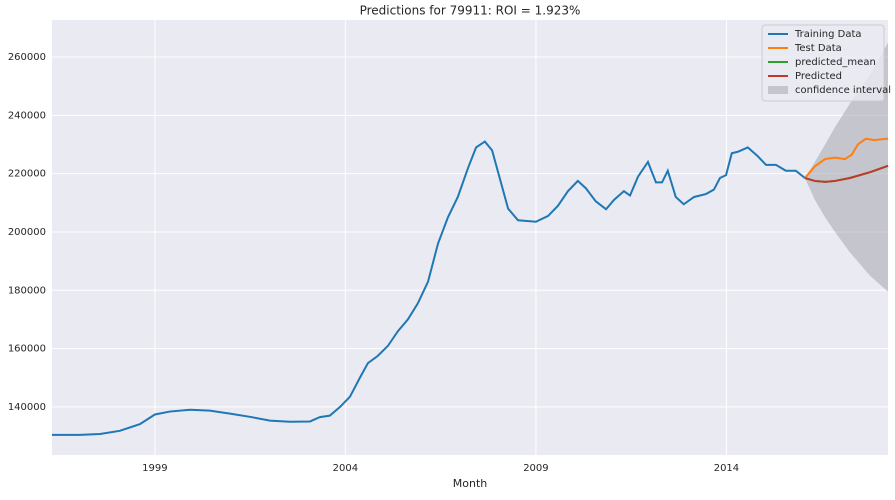 This screenshot has height=500, width=895. Describe the element at coordinates (154, 468) in the screenshot. I see `x-tick-label: 1999` at that location.